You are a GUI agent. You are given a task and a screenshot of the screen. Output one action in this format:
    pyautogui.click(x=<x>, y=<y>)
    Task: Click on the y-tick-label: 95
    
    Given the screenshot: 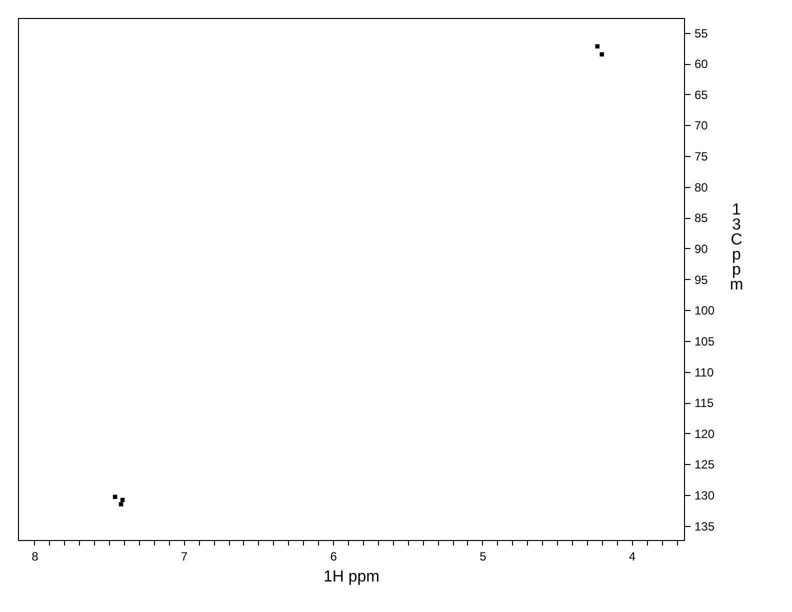 What is the action you would take?
    pyautogui.click(x=701, y=279)
    